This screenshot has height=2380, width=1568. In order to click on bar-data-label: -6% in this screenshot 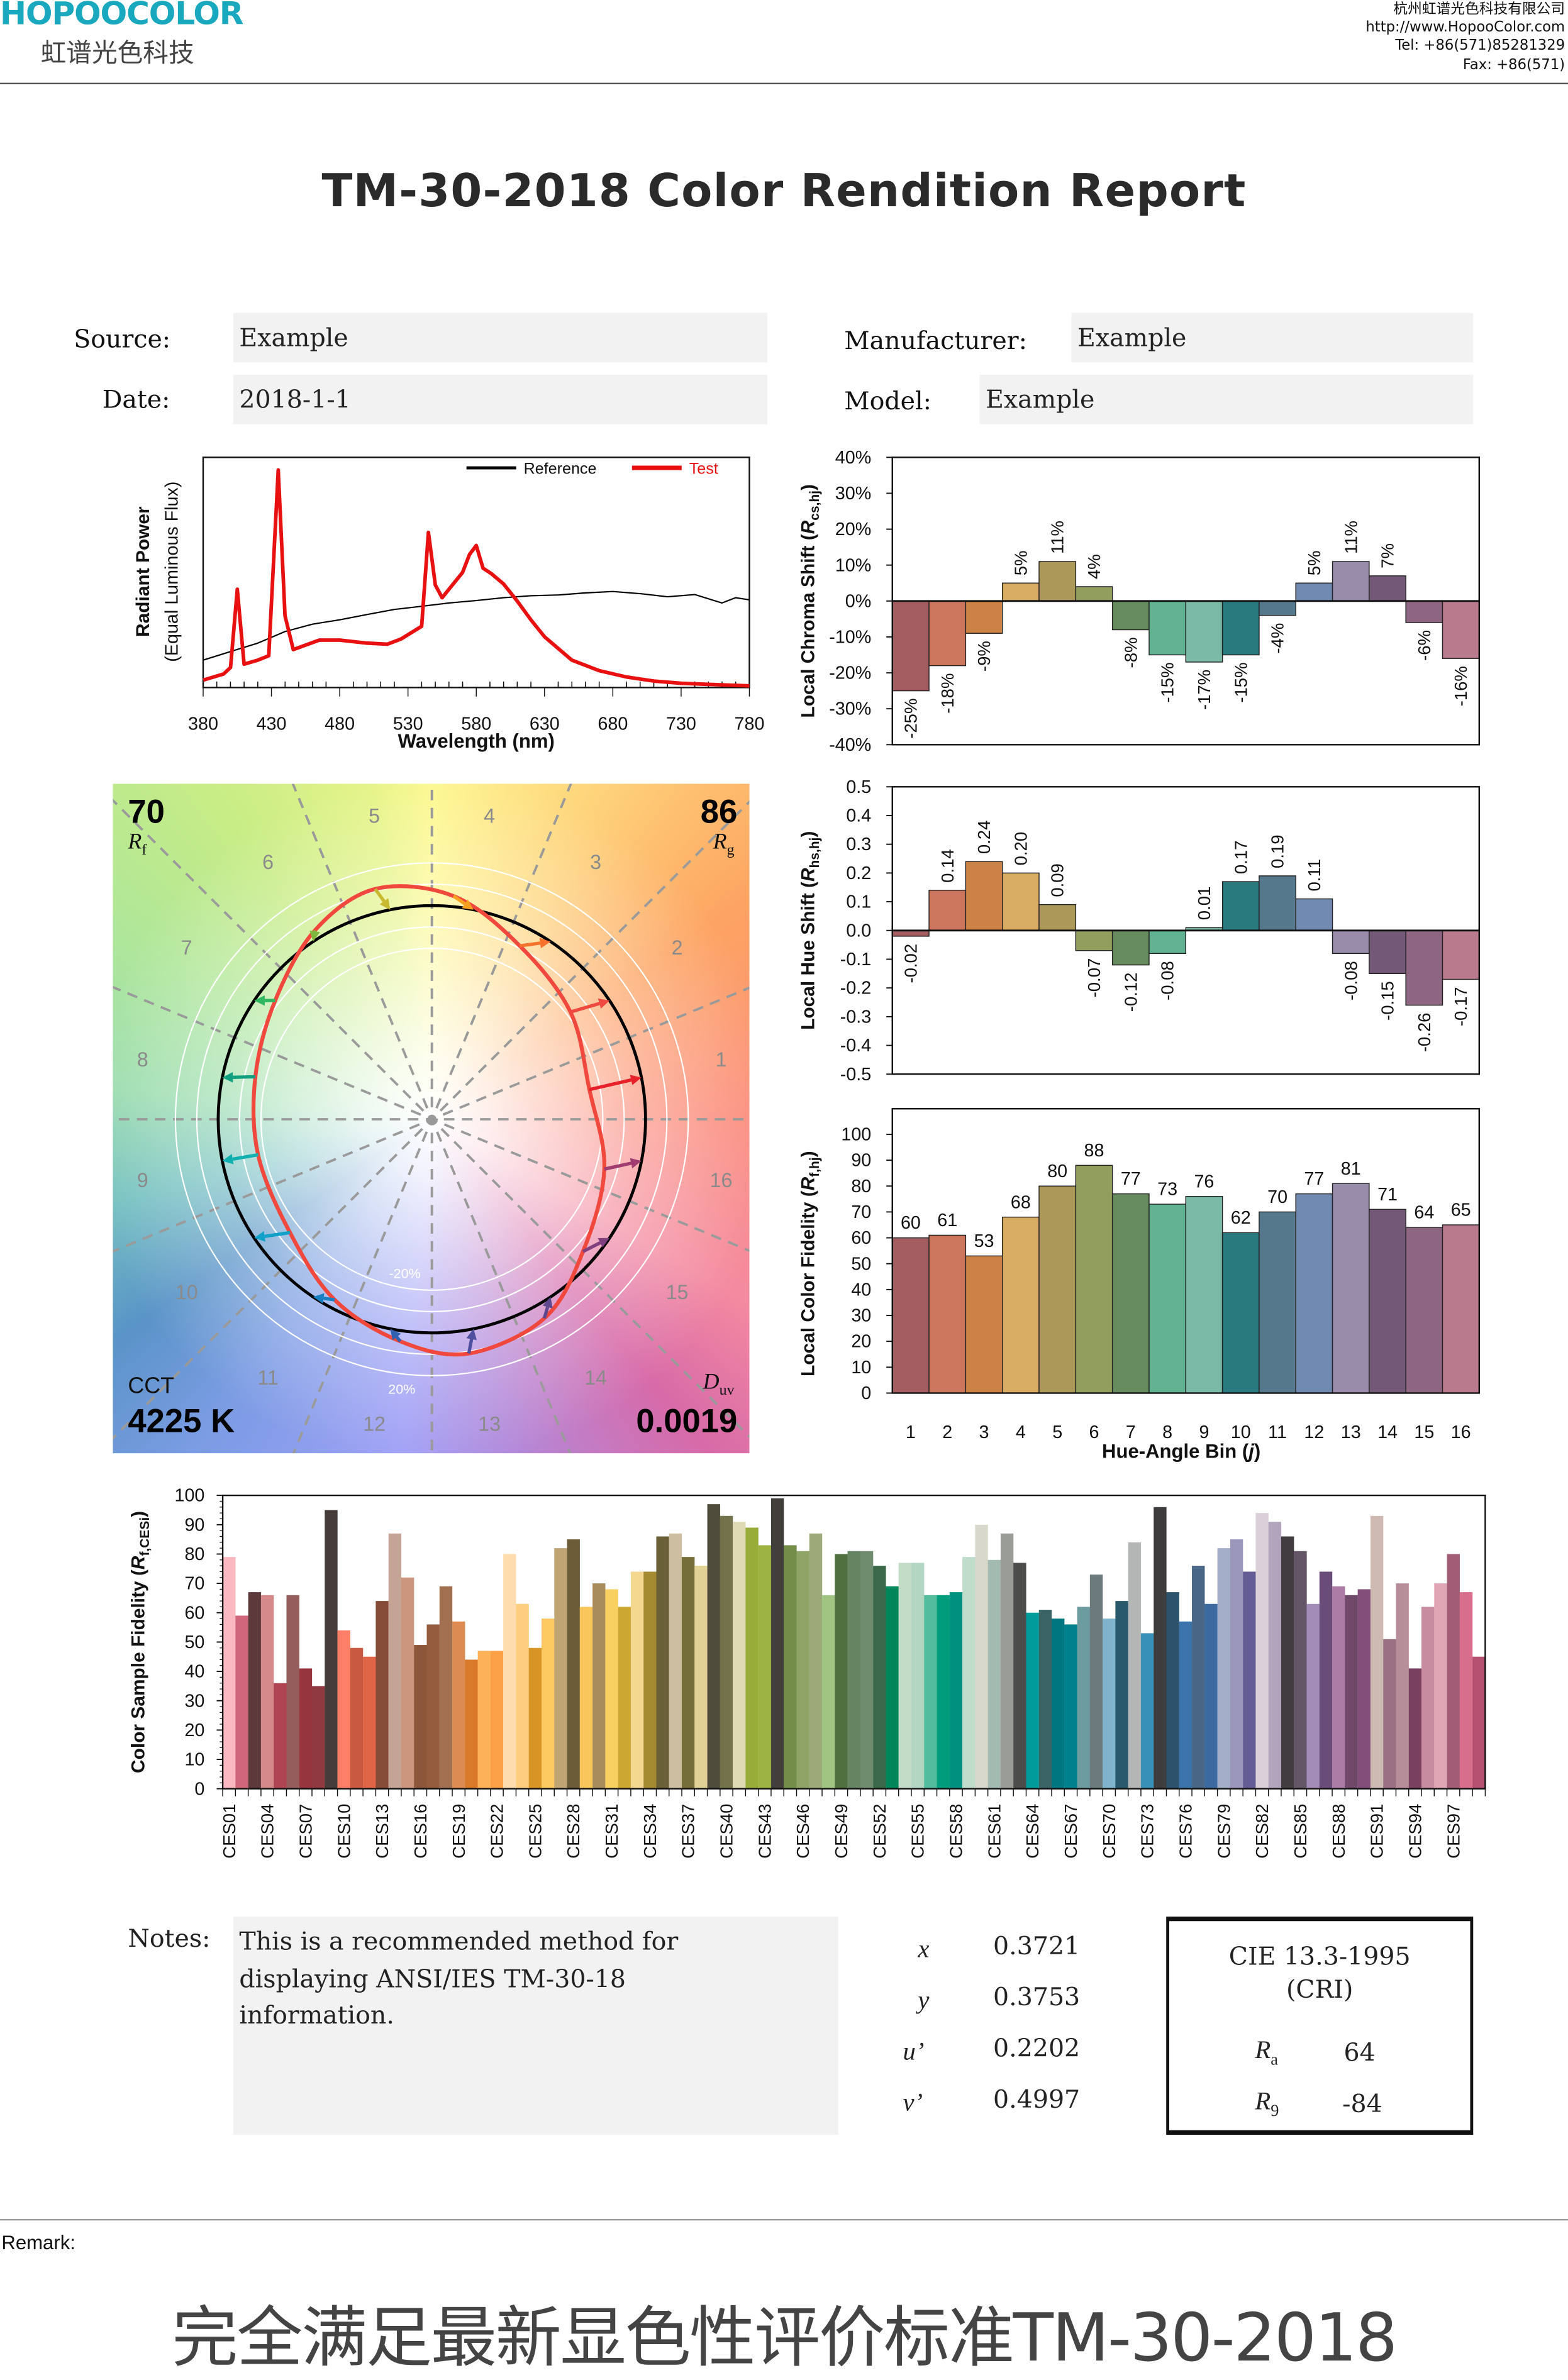, I will do `click(1425, 645)`.